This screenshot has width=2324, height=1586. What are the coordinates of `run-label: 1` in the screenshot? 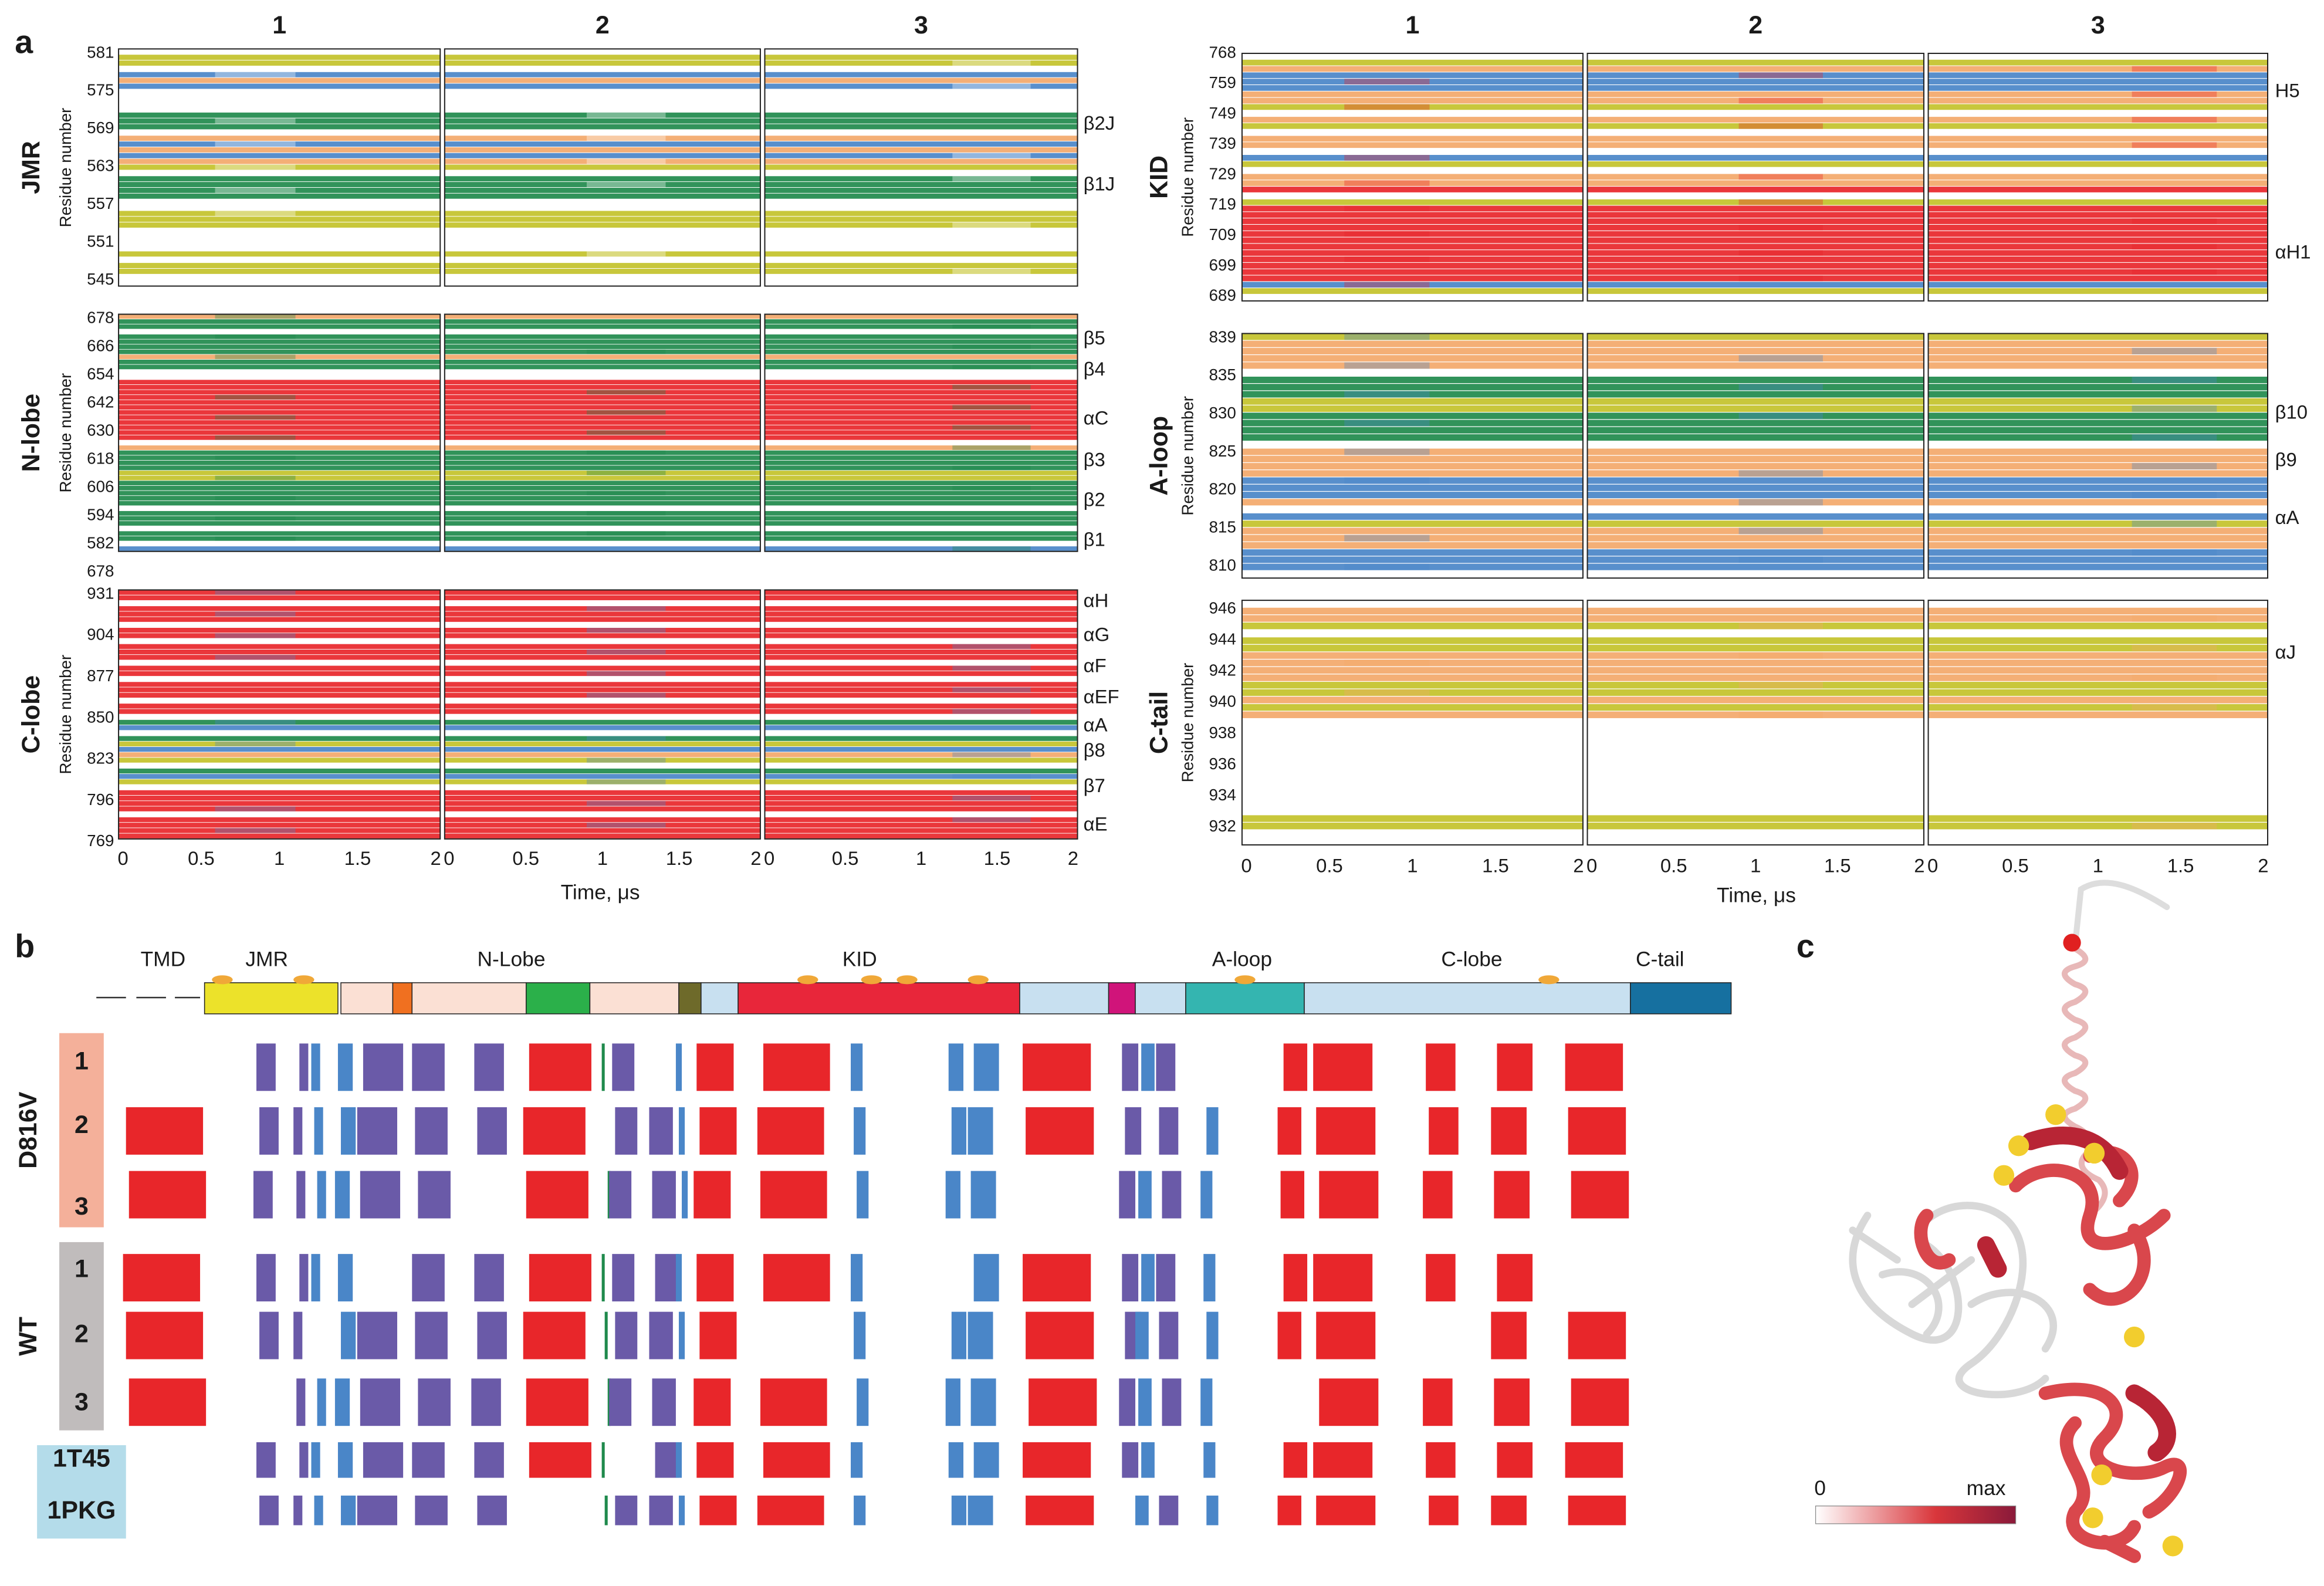 It's located at (82, 1061).